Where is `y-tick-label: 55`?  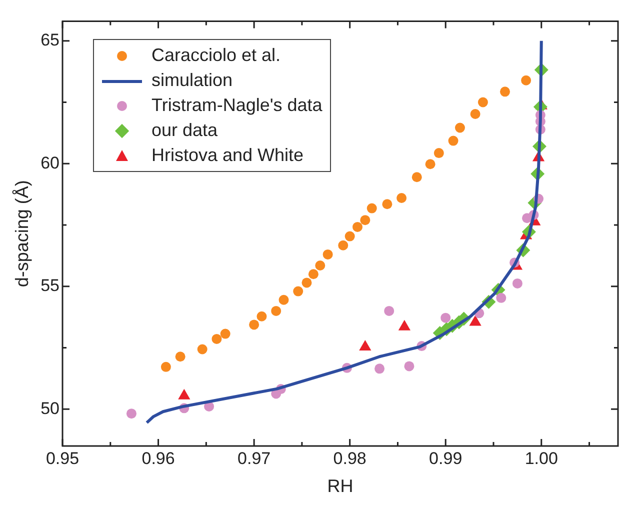 y-tick-label: 55 is located at coordinates (50, 286).